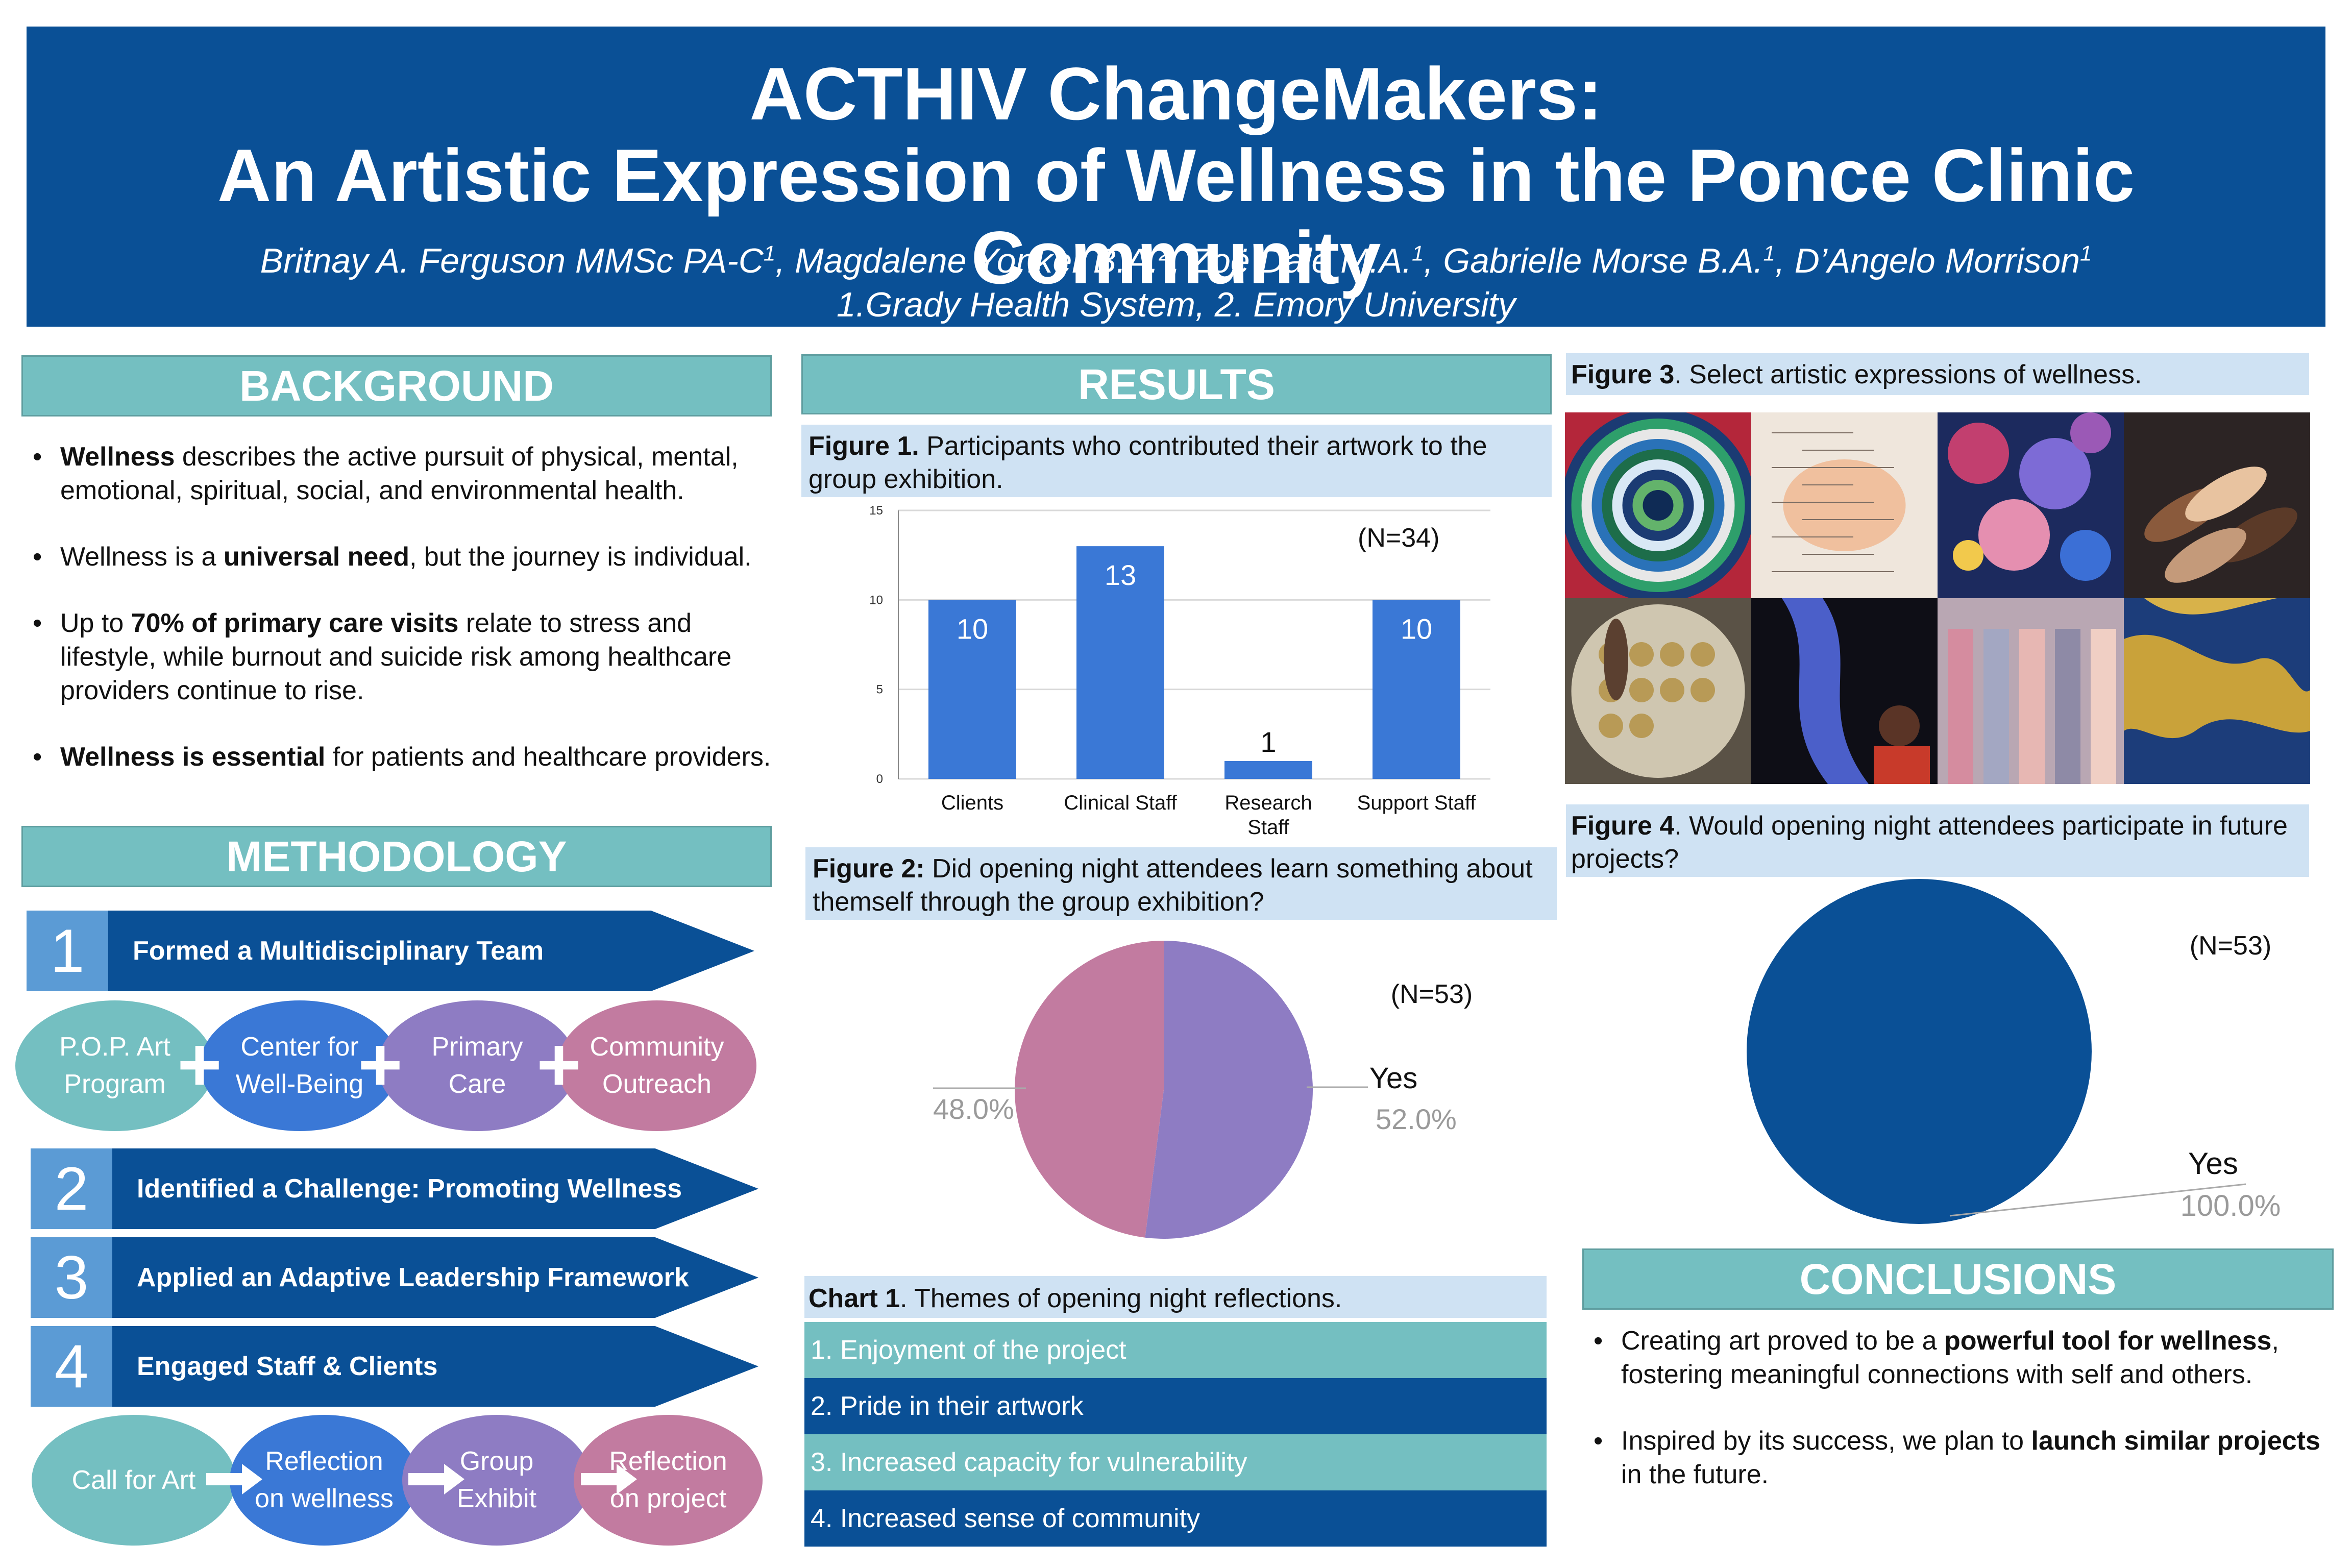  Describe the element at coordinates (71, 1188) in the screenshot. I see `step-number-box: 2` at that location.